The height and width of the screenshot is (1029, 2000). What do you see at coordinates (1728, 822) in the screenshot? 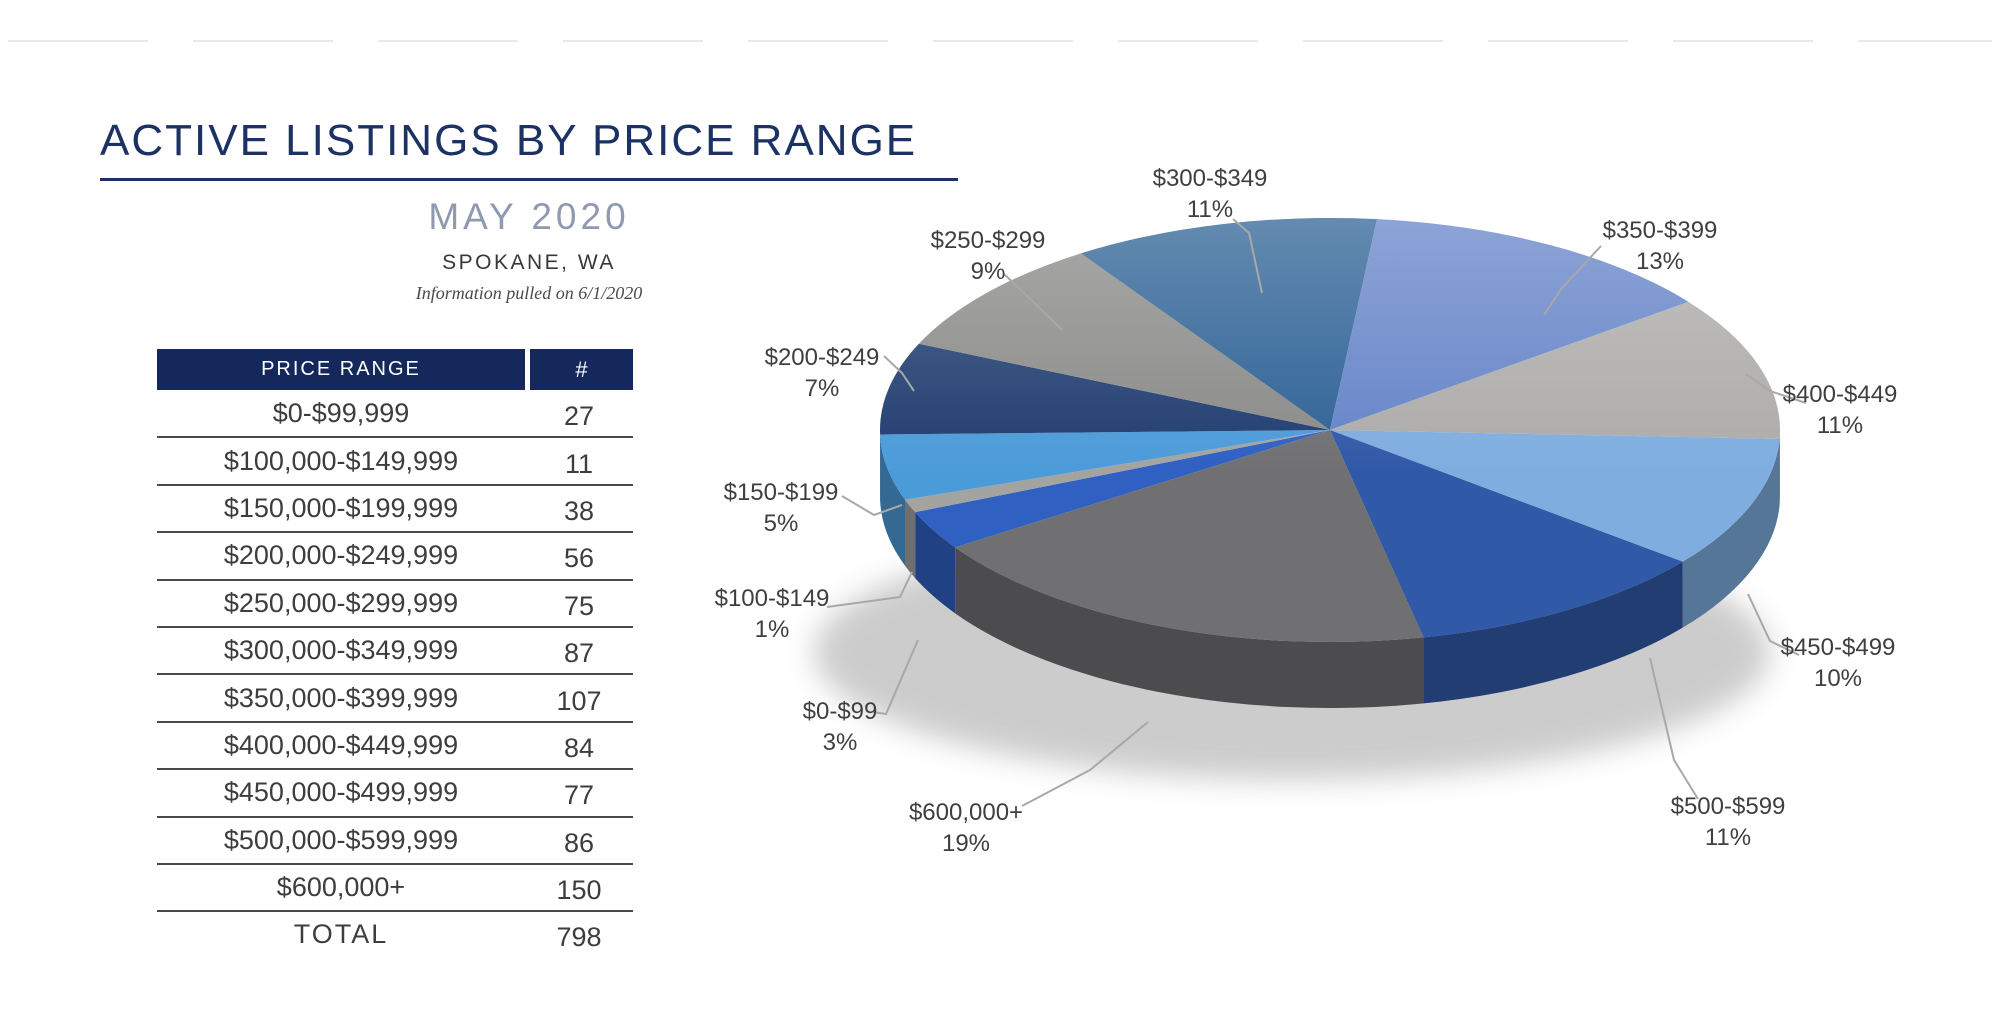
I see `pie-label: $500-$599 11%` at bounding box center [1728, 822].